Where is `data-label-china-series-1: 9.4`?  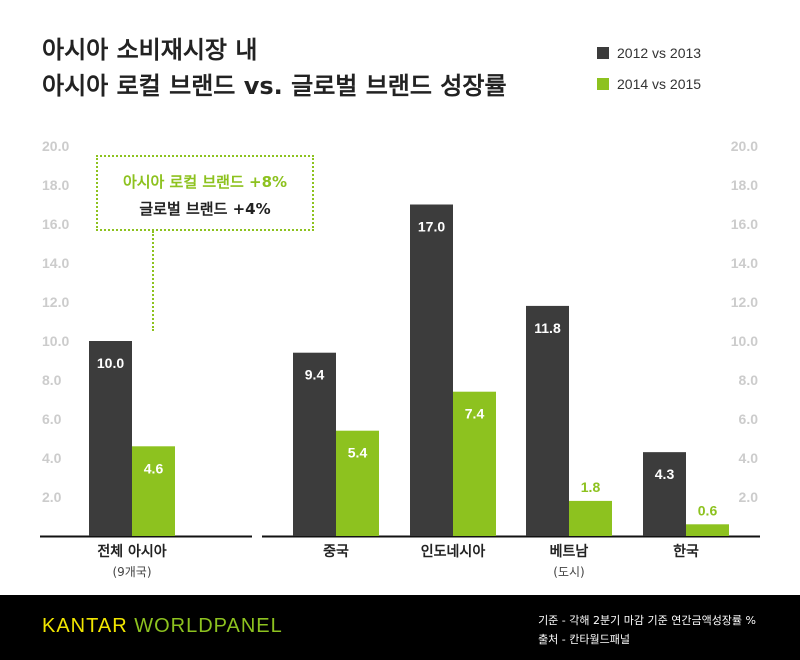 data-label-china-series-1: 9.4 is located at coordinates (315, 375).